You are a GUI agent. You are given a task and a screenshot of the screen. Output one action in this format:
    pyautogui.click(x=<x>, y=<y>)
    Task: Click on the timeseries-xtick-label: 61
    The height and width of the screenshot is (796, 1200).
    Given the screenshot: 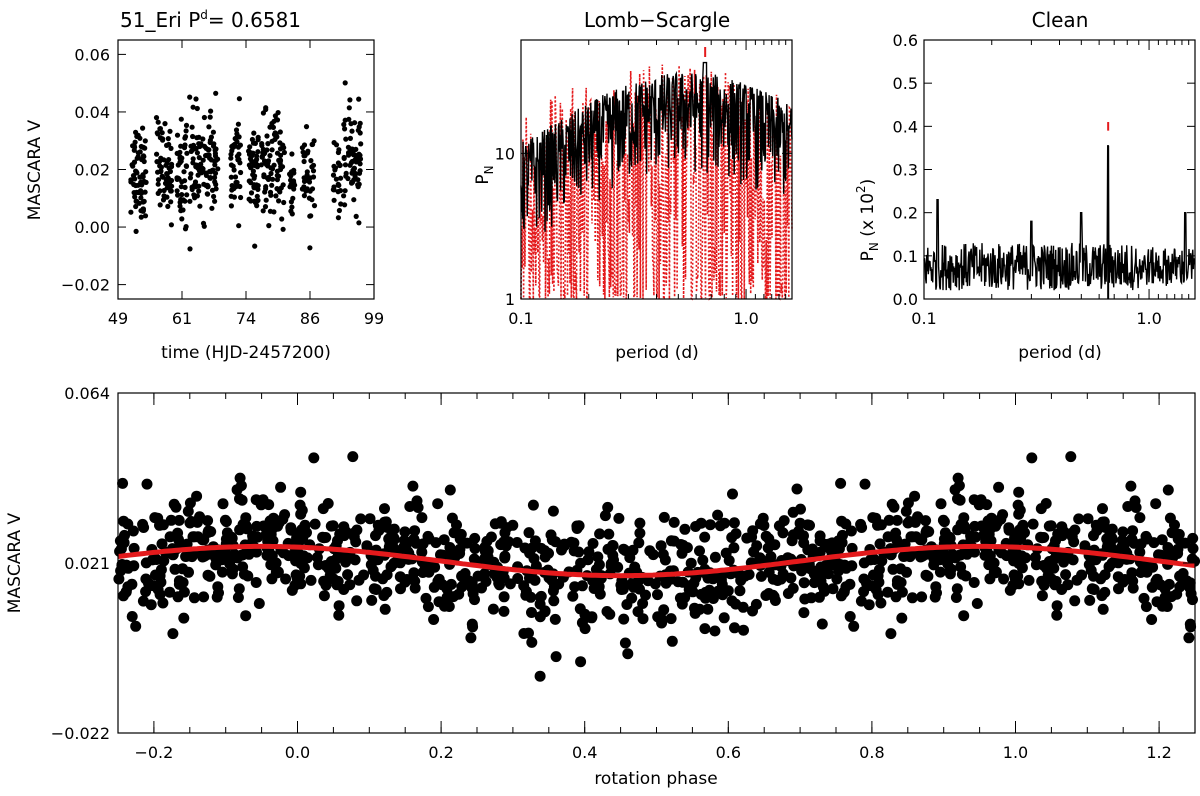 What is the action you would take?
    pyautogui.click(x=182, y=318)
    